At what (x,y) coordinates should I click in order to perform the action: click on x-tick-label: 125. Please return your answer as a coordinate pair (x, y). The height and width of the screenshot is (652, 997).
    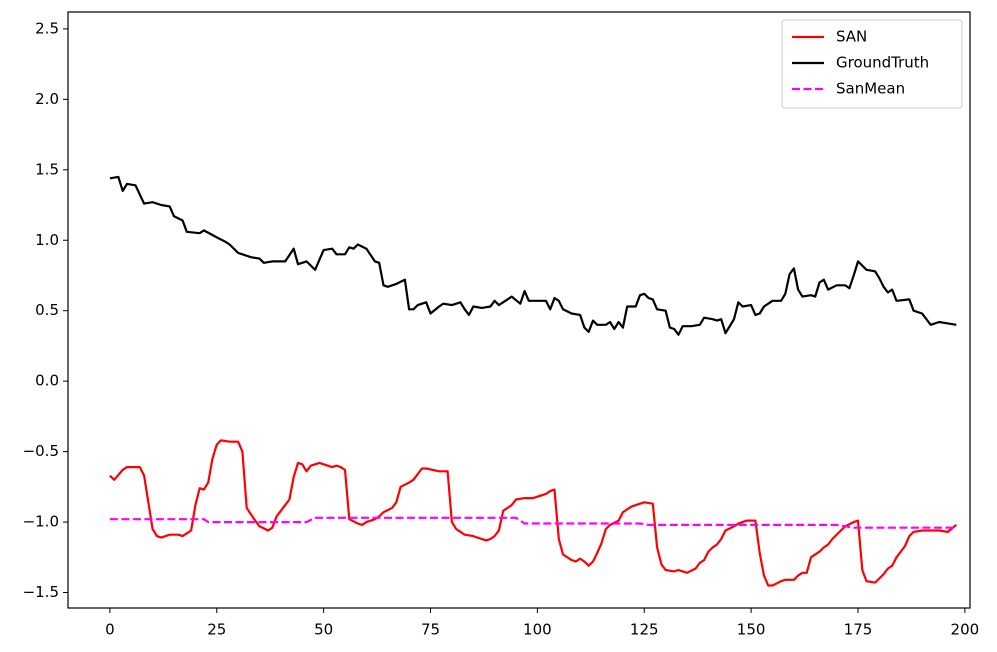
    Looking at the image, I should click on (644, 630).